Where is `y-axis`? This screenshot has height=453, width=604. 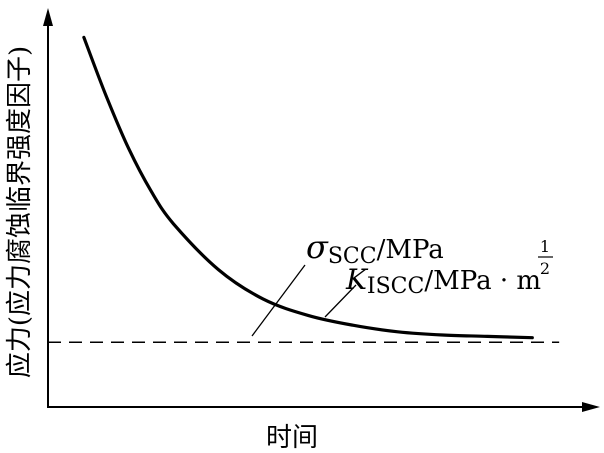
y-axis is located at coordinates (48, 208).